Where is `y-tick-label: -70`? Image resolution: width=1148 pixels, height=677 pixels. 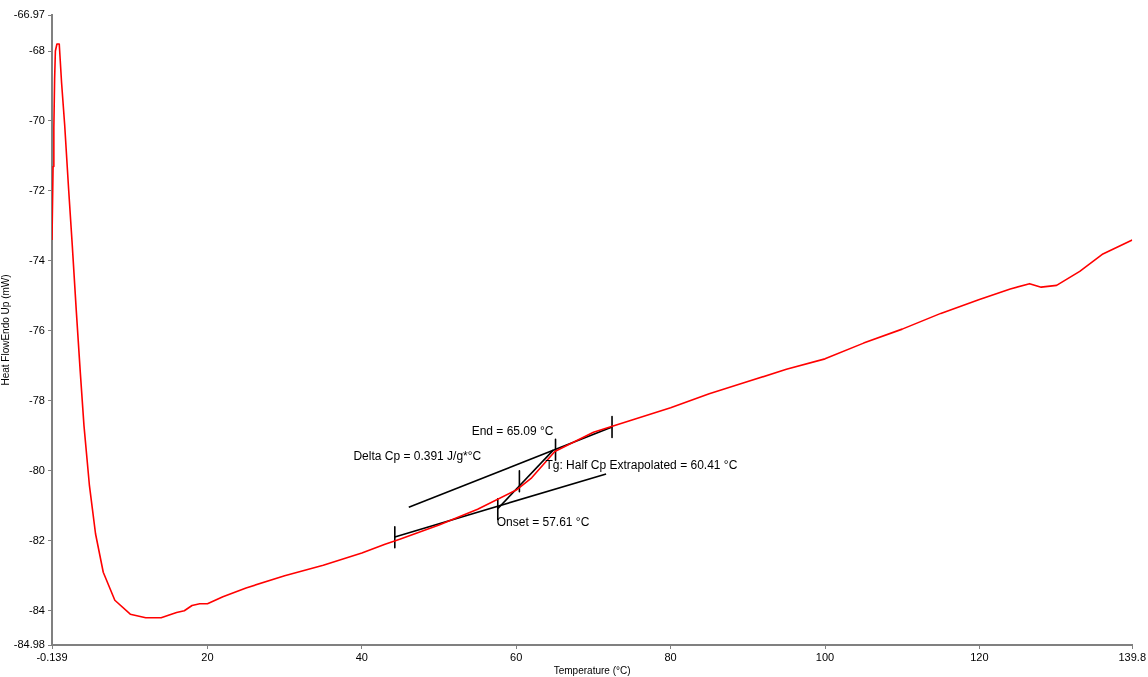
y-tick-label: -70 is located at coordinates (37, 120).